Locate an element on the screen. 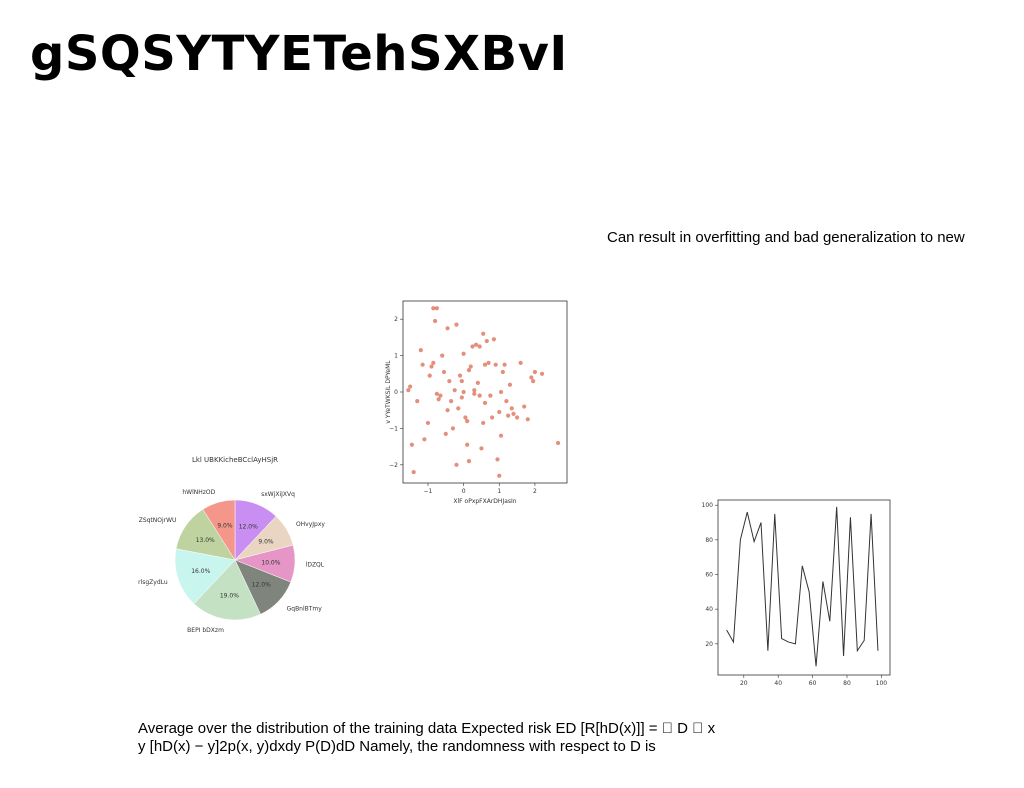 This screenshot has height=788, width=1024. pie-category-label: BEPI bDXzm is located at coordinates (205, 630).